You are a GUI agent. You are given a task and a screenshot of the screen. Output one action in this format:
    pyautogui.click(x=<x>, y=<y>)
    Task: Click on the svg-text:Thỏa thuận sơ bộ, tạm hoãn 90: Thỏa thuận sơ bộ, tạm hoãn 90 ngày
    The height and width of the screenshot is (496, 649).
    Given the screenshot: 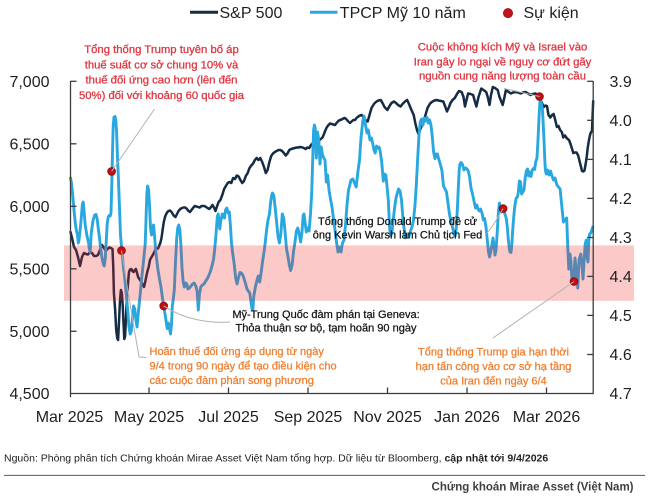 What is the action you would take?
    pyautogui.click(x=326, y=329)
    